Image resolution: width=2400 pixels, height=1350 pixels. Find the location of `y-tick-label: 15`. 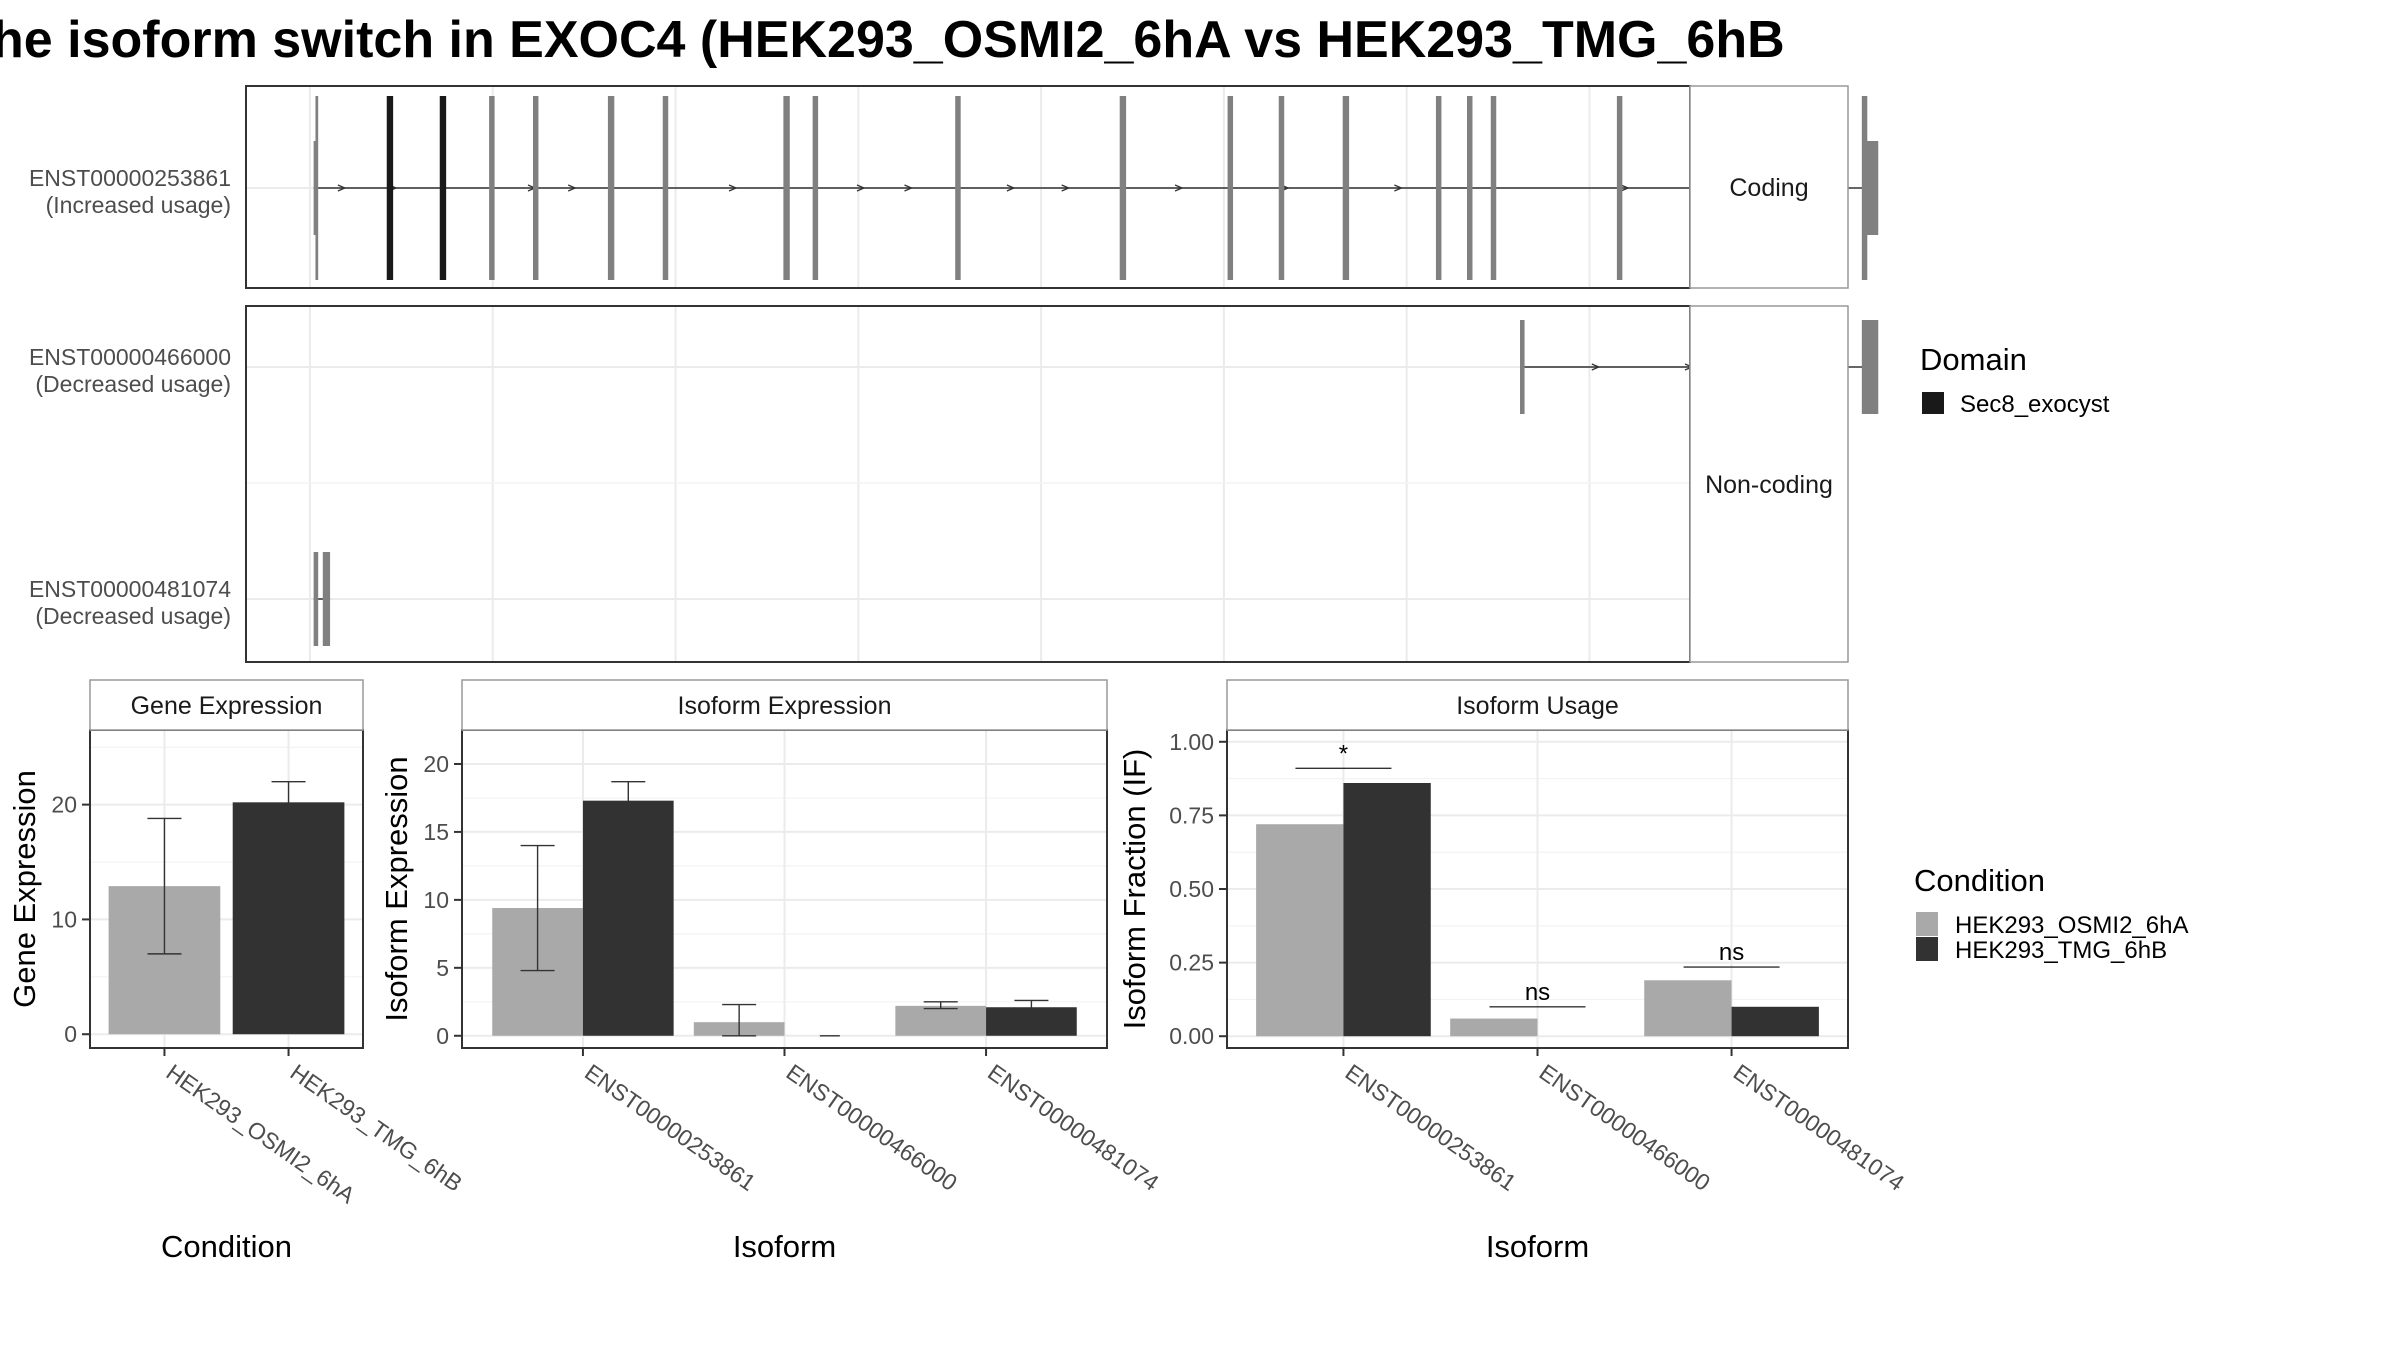

y-tick-label: 15 is located at coordinates (436, 832).